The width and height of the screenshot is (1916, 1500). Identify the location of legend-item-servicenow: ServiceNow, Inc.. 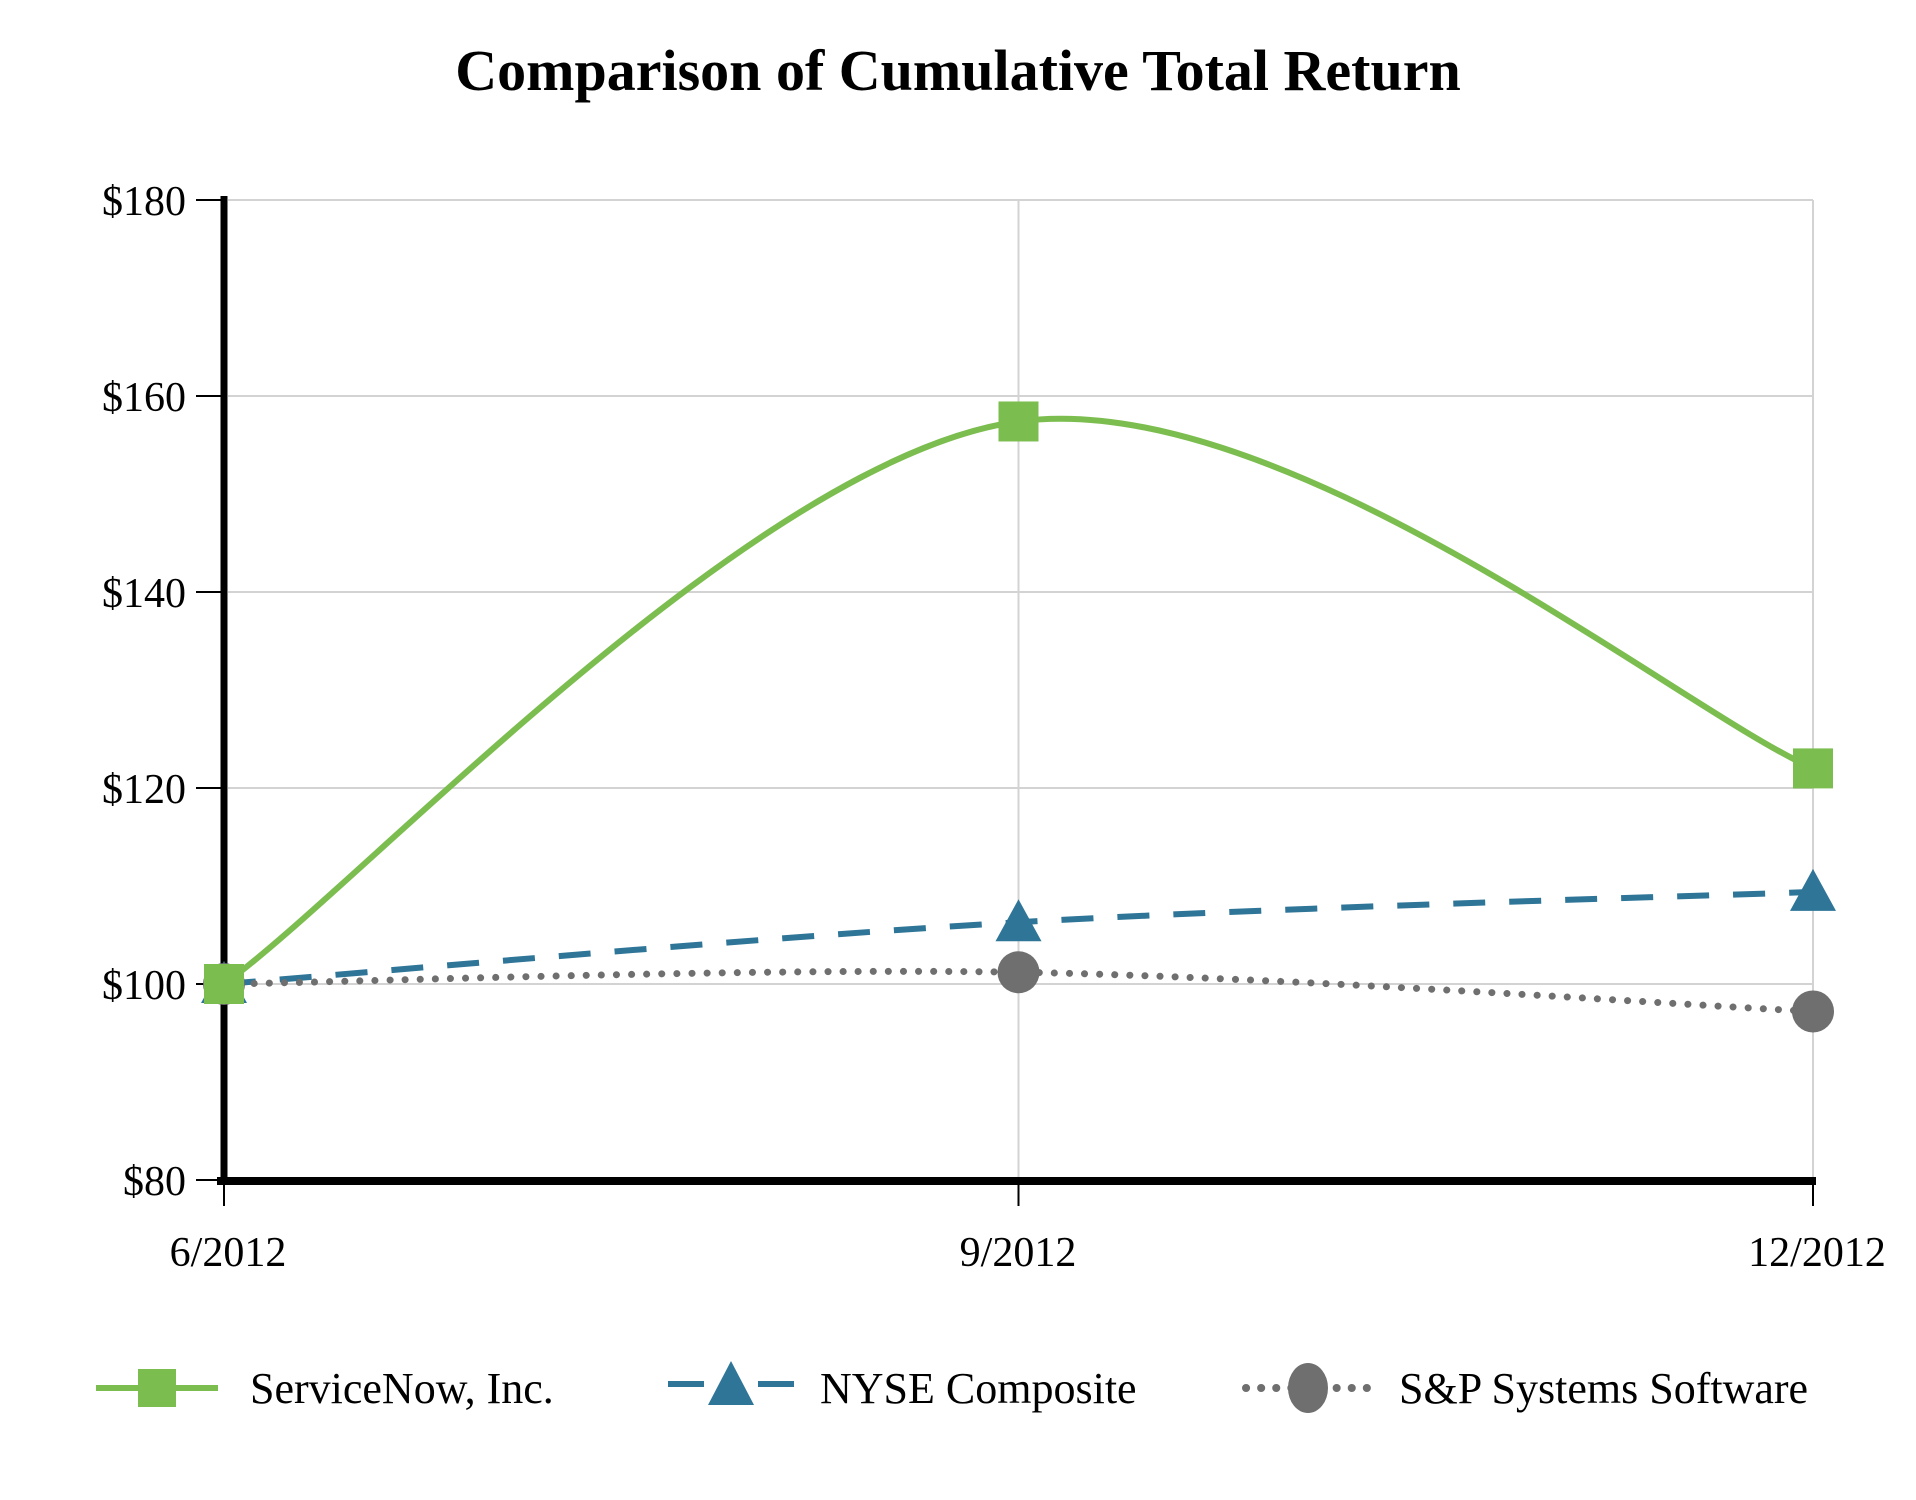
(325, 1388).